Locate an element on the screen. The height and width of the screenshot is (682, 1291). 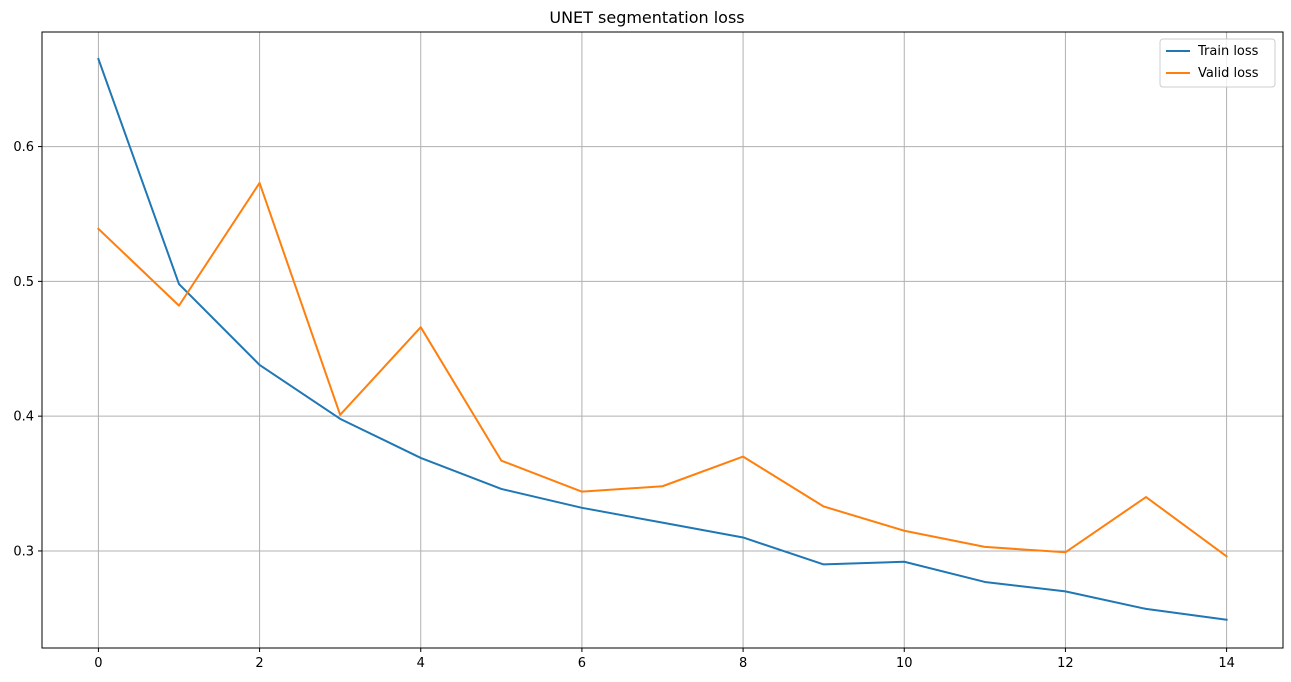
y-tick-label: 0.4 is located at coordinates (23, 417).